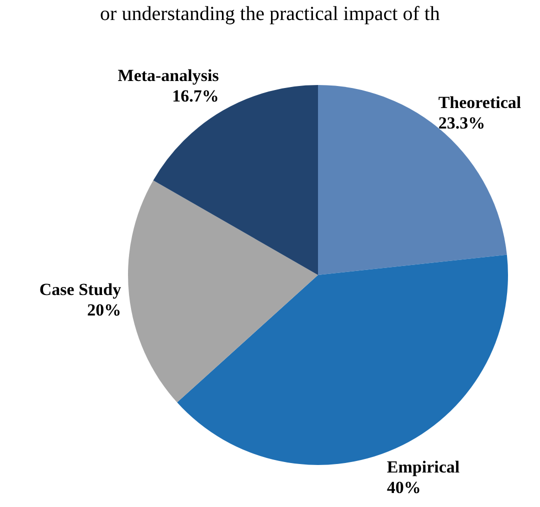  What do you see at coordinates (80, 290) in the screenshot?
I see `slice-label: Case Study` at bounding box center [80, 290].